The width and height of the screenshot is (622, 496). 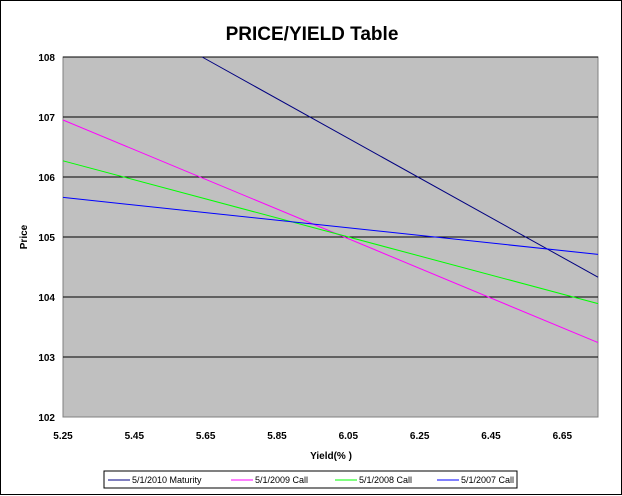 What do you see at coordinates (46, 418) in the screenshot?
I see `y-tick-label: 102` at bounding box center [46, 418].